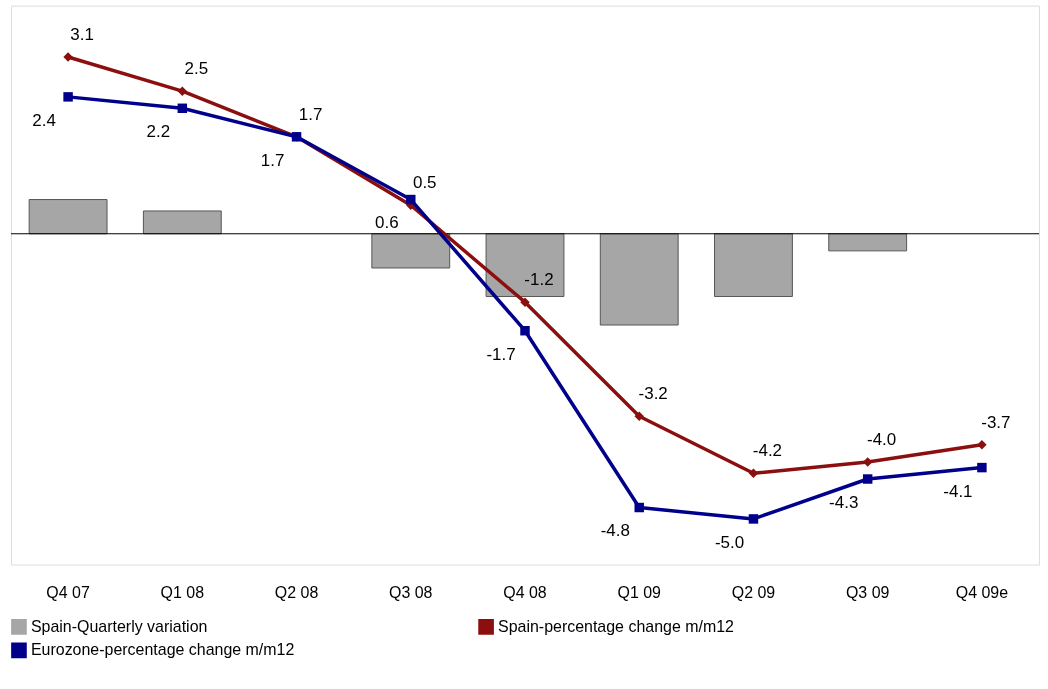 This screenshot has width=1048, height=689. Describe the element at coordinates (996, 422) in the screenshot. I see `data-label: -3.7` at that location.